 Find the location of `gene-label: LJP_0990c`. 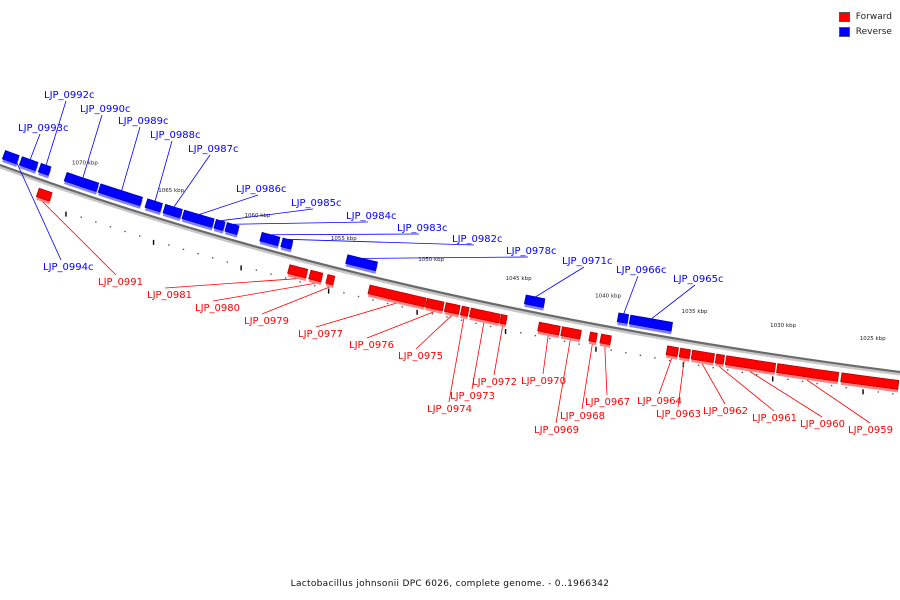

gene-label: LJP_0990c is located at coordinates (105, 109).